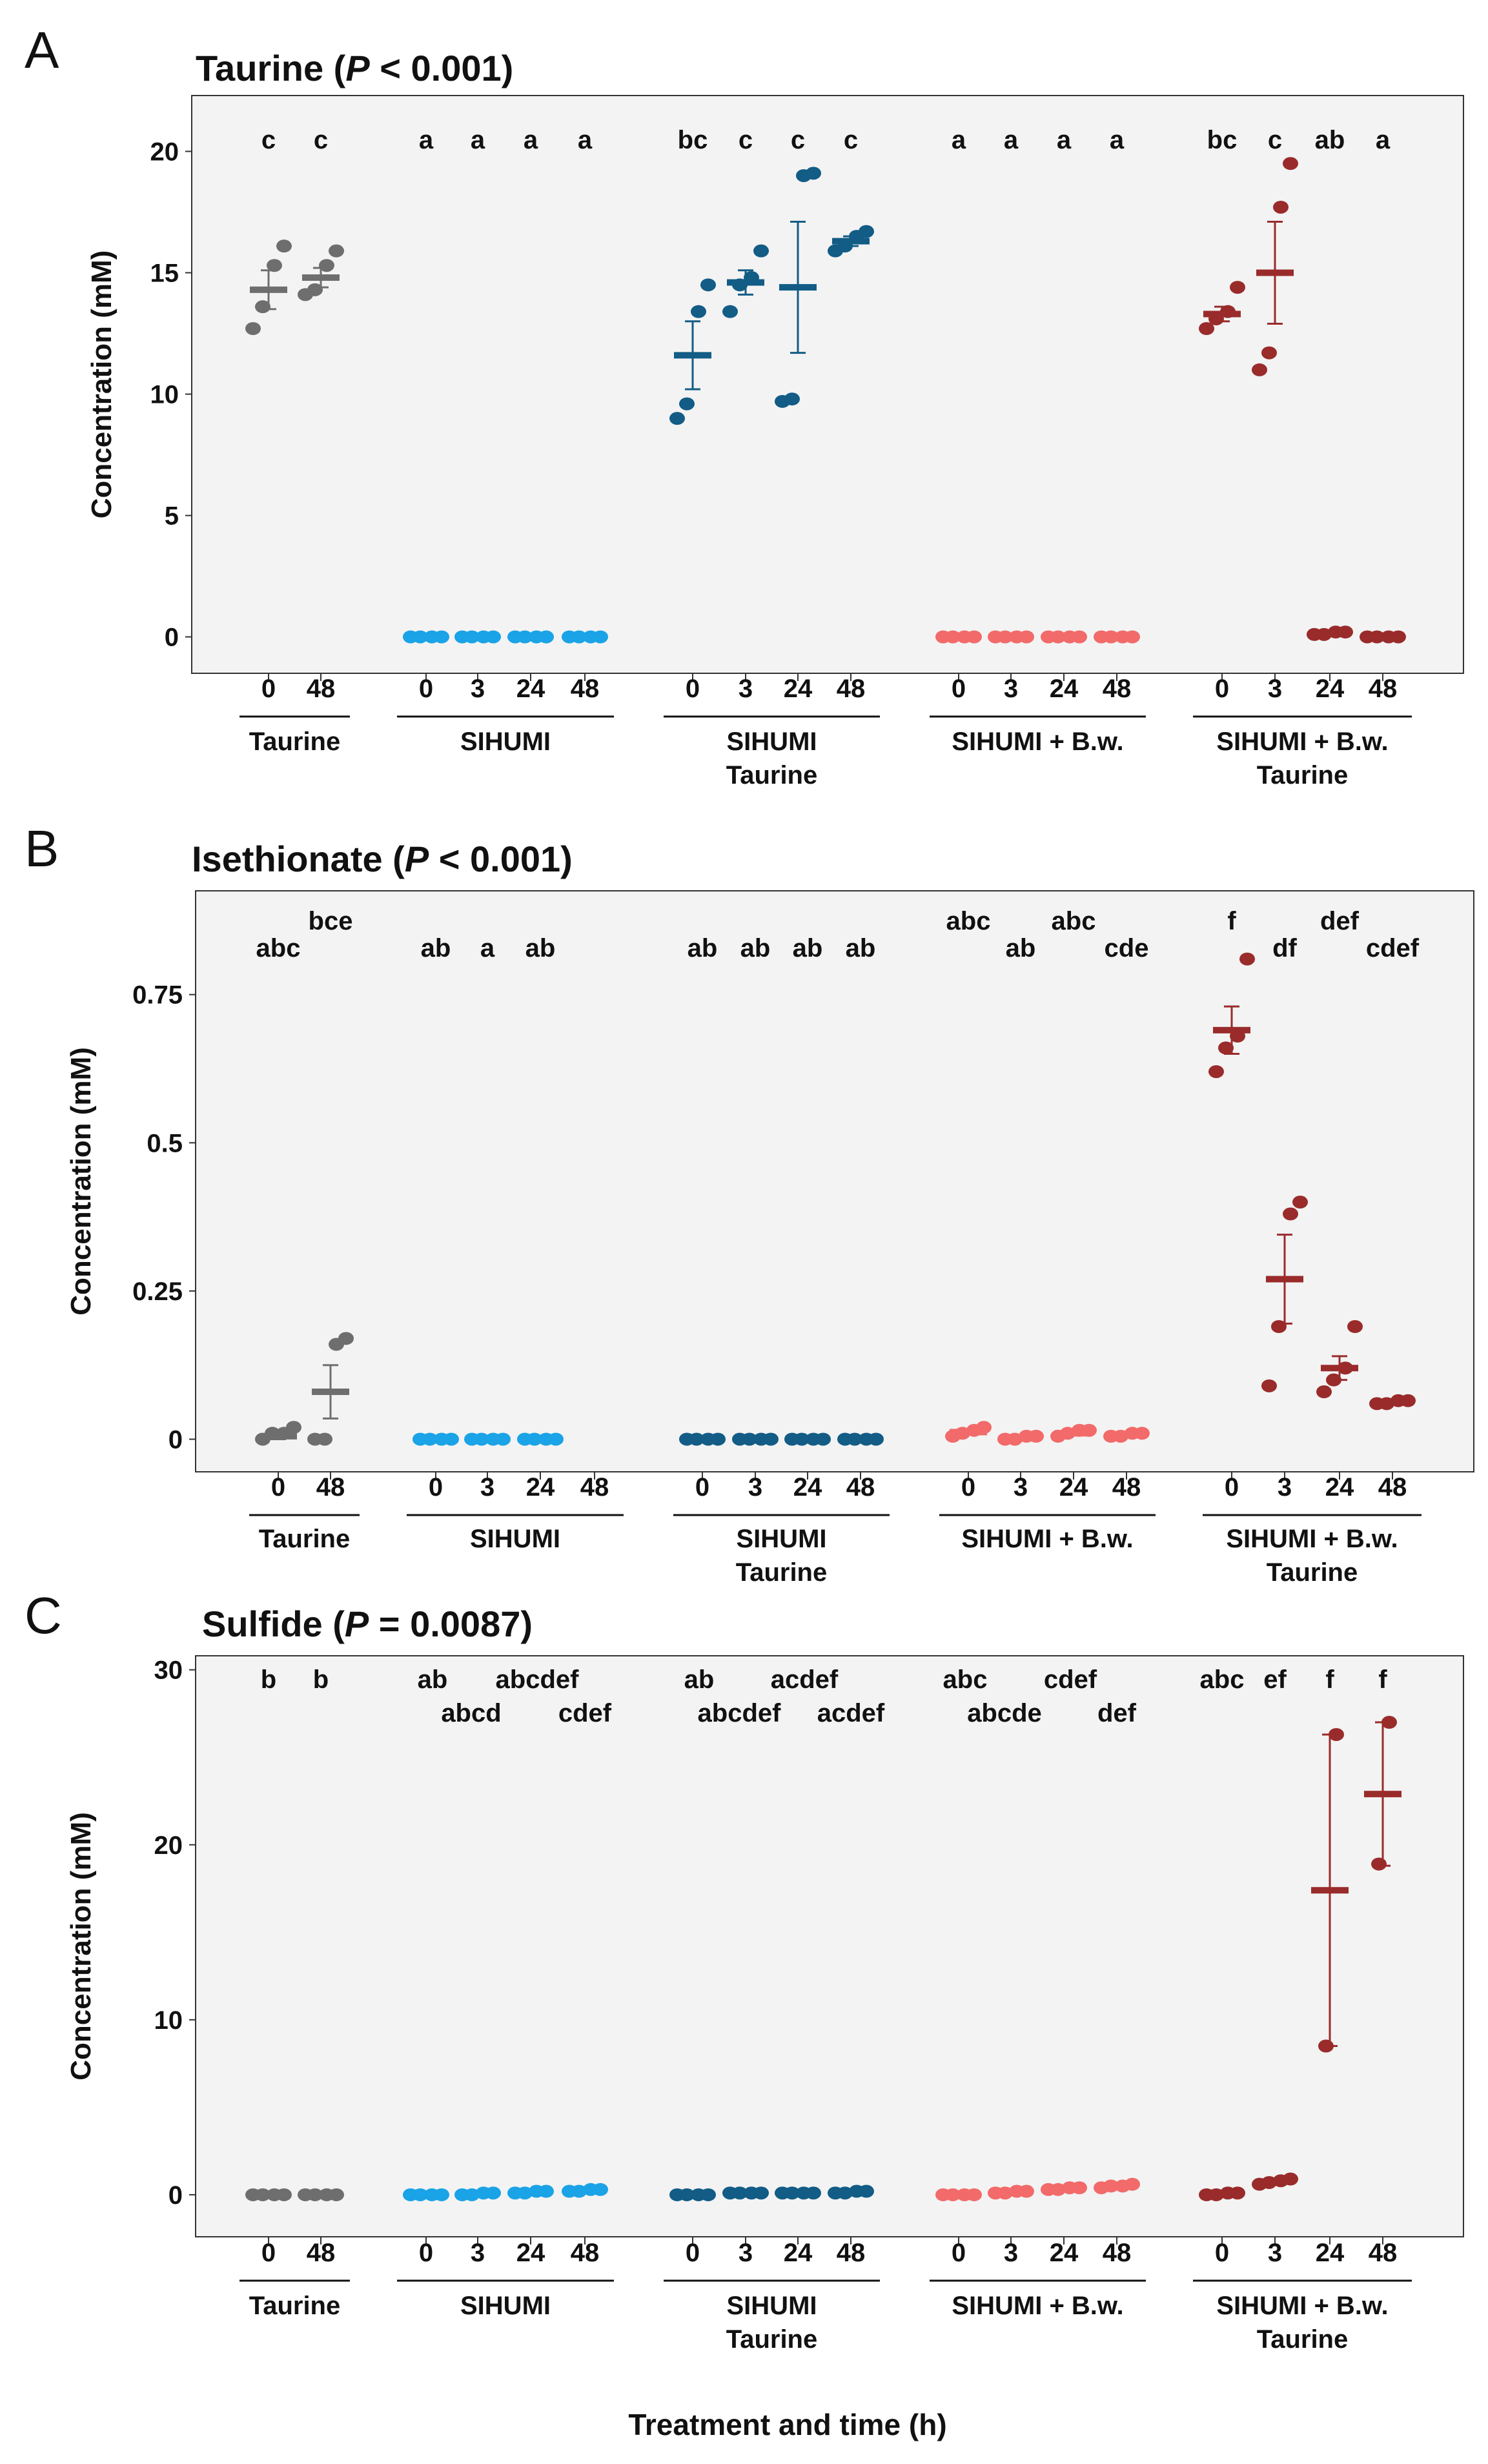  I want to click on panel-title-prefix: Sulfide (, so click(273, 1624).